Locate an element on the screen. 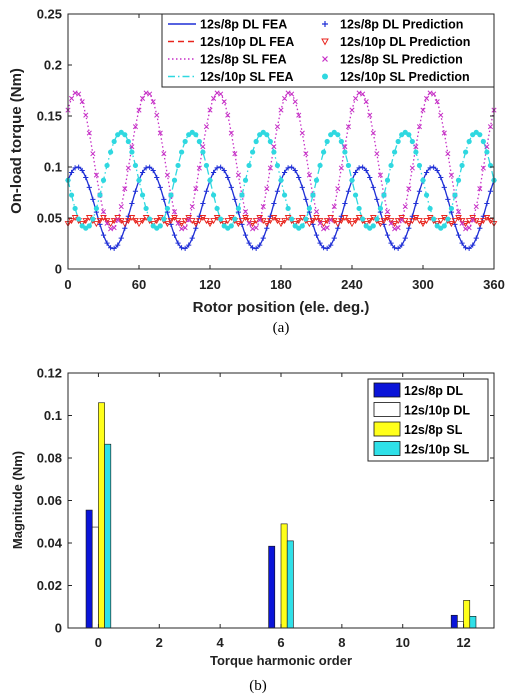  chart-a-y-axis-label: On-load torque (Nm) is located at coordinates (16, 141).